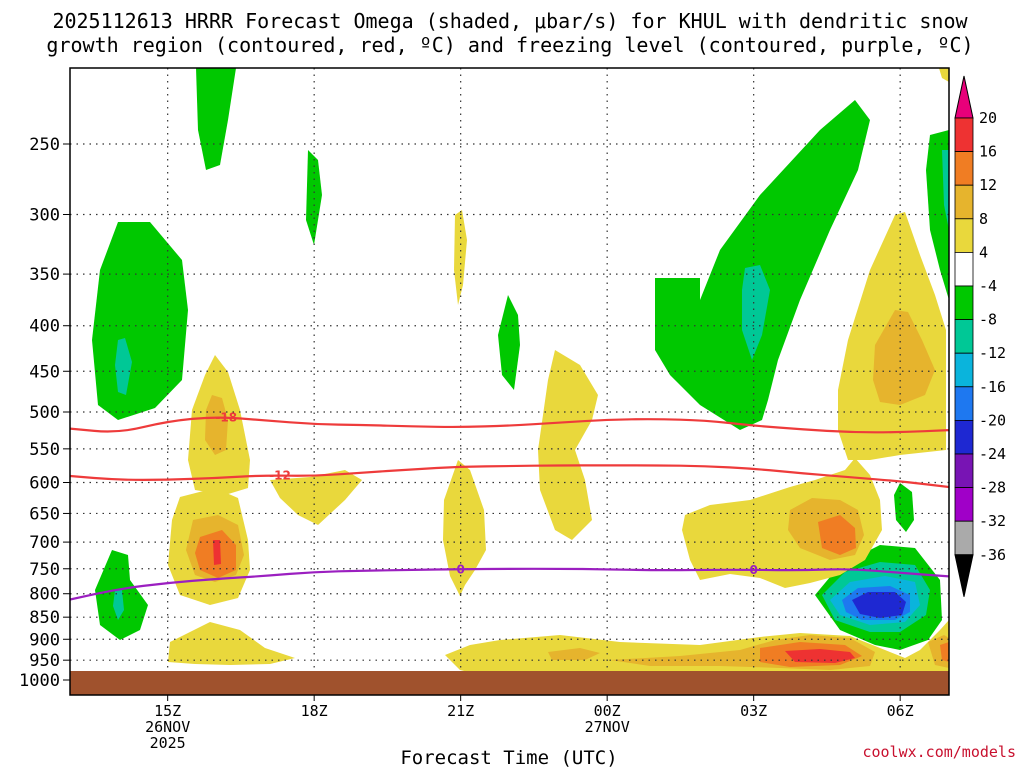 This screenshot has height=768, width=1024. What do you see at coordinates (983, 219) in the screenshot?
I see `colorbar-level-label: 8` at bounding box center [983, 219].